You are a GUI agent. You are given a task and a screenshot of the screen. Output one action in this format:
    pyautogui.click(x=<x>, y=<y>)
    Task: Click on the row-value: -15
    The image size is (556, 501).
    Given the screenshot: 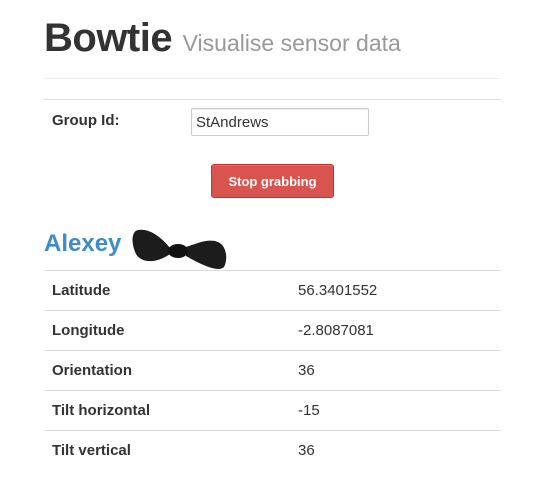 What is the action you would take?
    pyautogui.click(x=395, y=410)
    